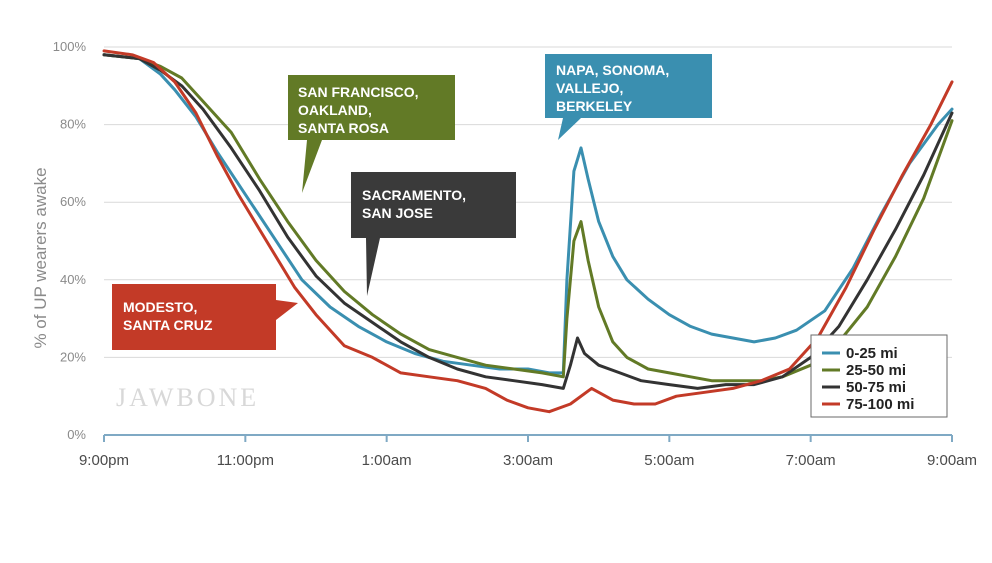 This screenshot has height=563, width=992. I want to click on y-tick-label: 60%, so click(73, 201).